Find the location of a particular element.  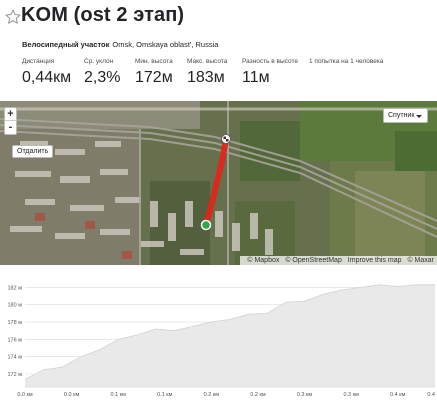

segment-type-label: Велосипедный участок is located at coordinates (66, 44).